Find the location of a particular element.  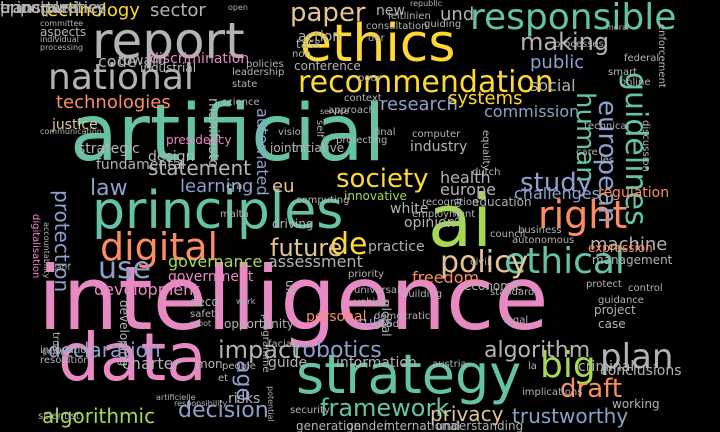

word-oath: oath is located at coordinates (61, 267).